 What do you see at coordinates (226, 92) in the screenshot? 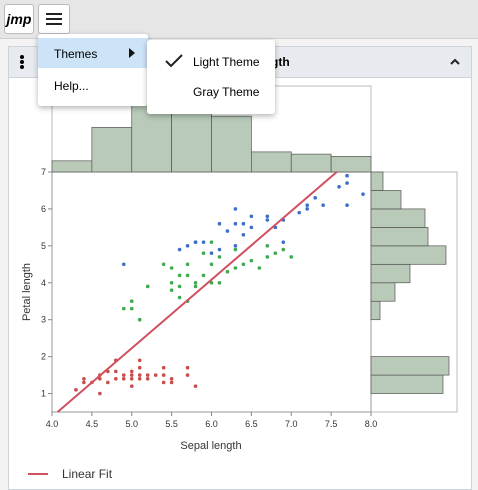
I see `submenu-item-label: Gray Theme` at bounding box center [226, 92].